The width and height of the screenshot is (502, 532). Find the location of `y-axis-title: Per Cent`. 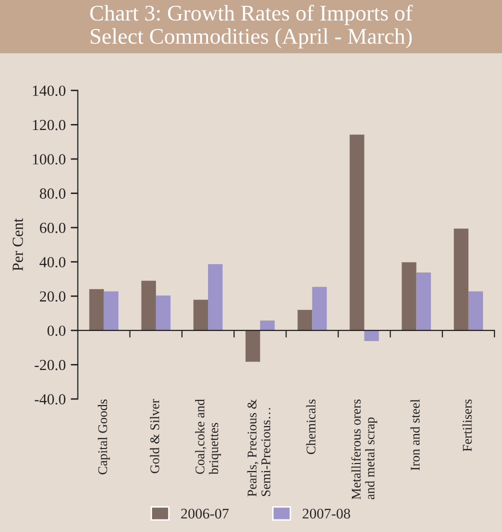

y-axis-title: Per Cent is located at coordinates (17, 244).